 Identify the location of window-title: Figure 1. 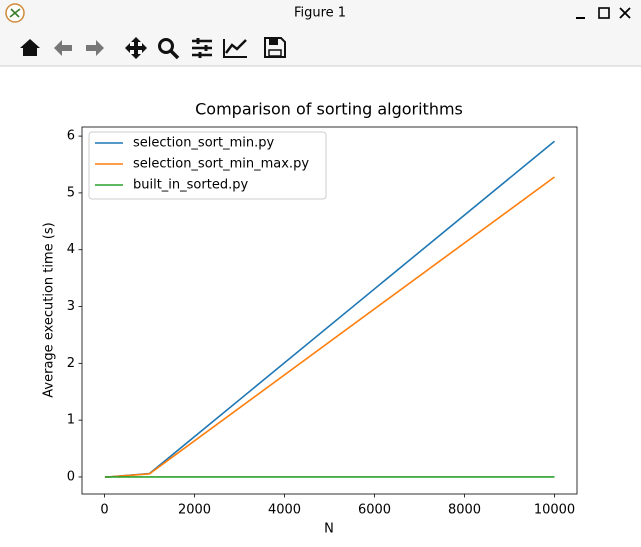
(320, 13).